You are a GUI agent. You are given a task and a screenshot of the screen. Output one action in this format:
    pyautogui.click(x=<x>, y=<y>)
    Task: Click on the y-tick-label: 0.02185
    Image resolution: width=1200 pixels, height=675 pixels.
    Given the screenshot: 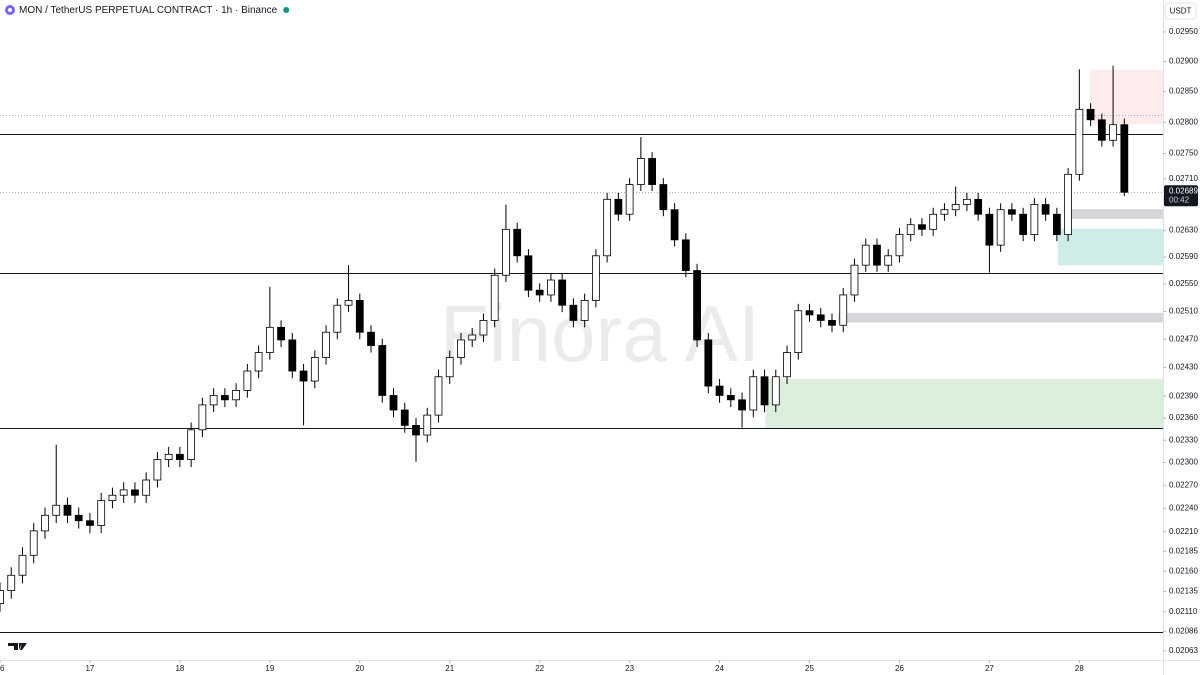 What is the action you would take?
    pyautogui.click(x=1183, y=550)
    